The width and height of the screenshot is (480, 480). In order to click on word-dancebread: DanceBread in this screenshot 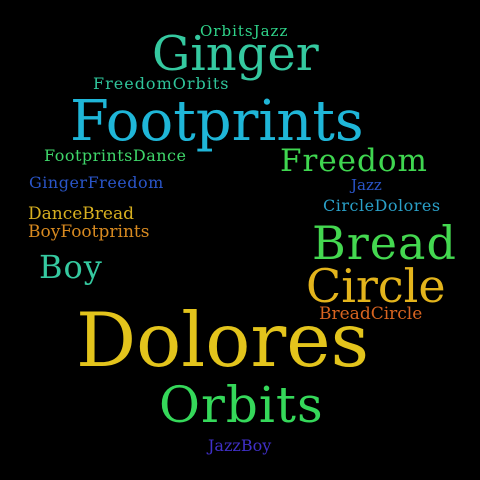, I will do `click(81, 214)`.